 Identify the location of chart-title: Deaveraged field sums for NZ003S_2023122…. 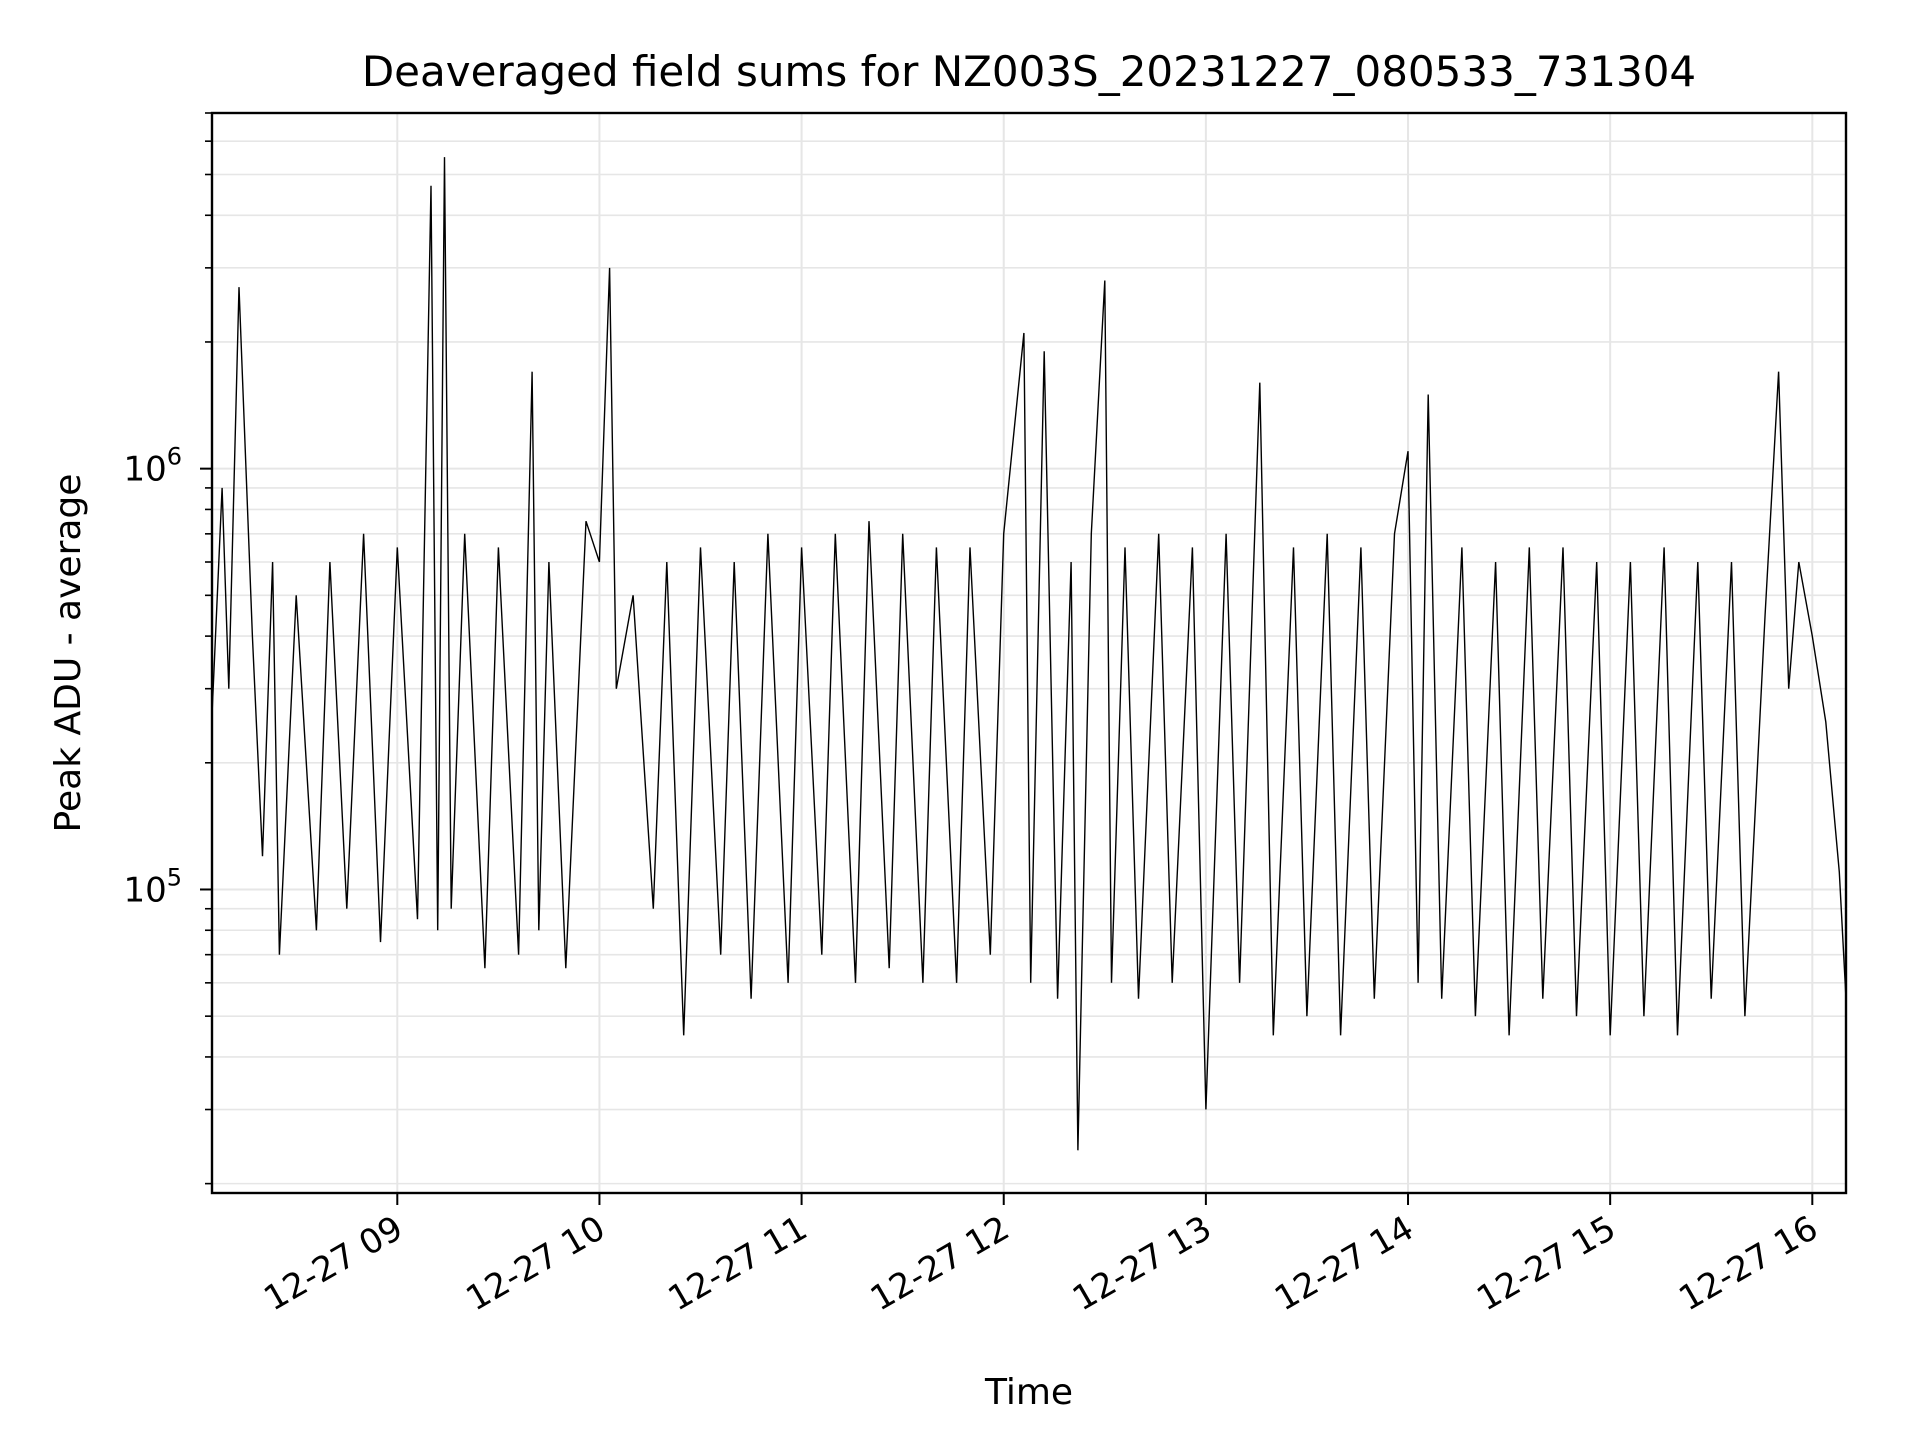
(1029, 71).